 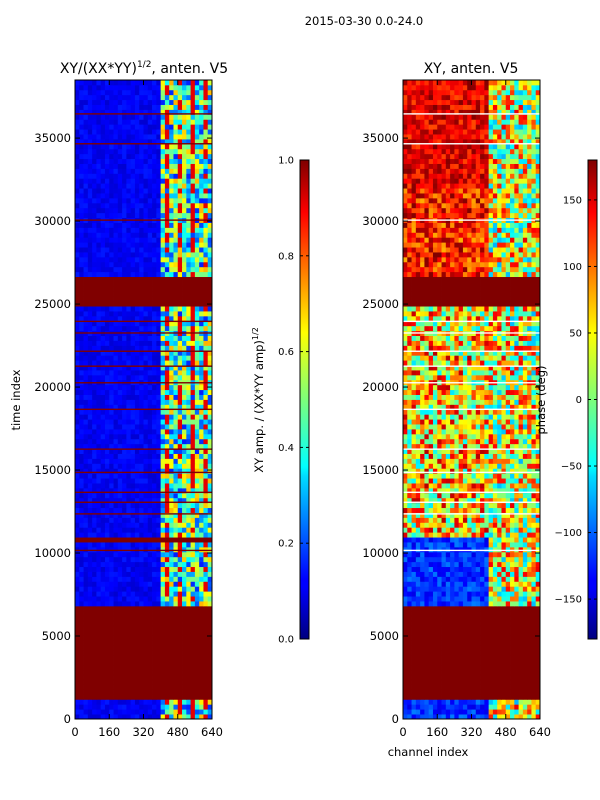 What do you see at coordinates (52, 470) in the screenshot?
I see `y-tick-label: 15000` at bounding box center [52, 470].